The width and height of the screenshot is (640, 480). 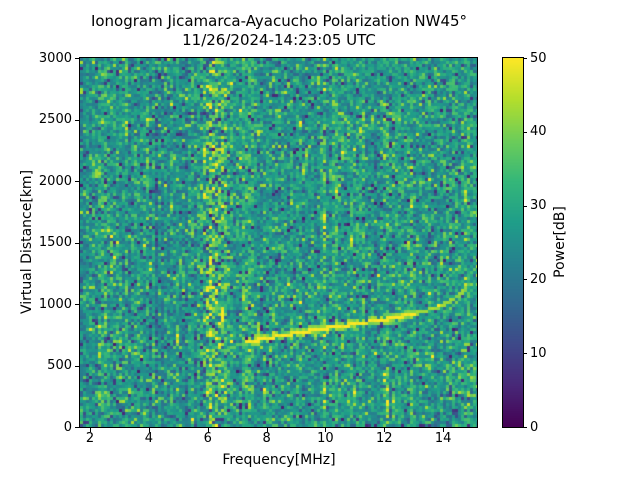 I want to click on x-tick-label: 14, so click(x=443, y=438).